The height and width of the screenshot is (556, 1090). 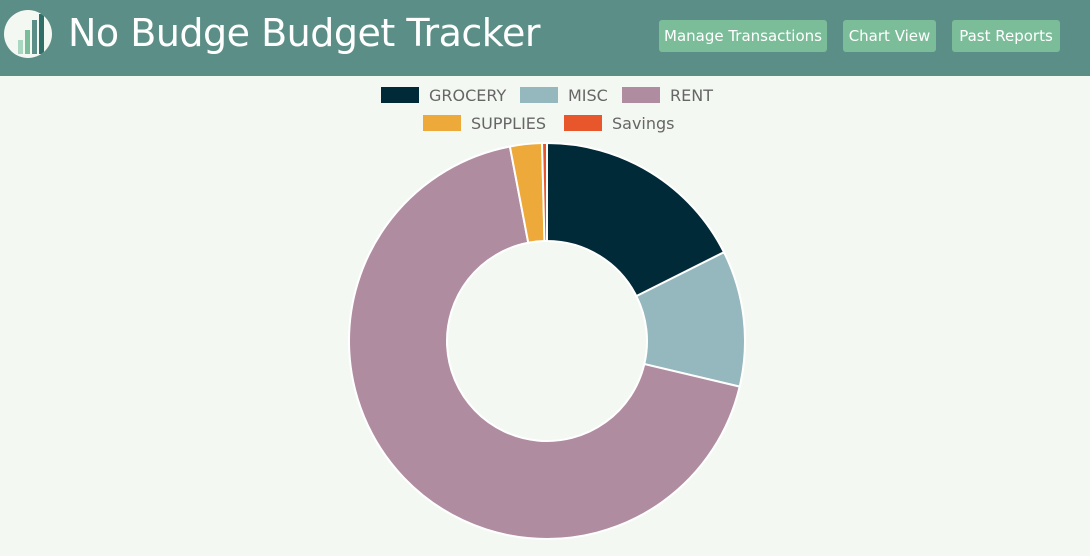 I want to click on legend-label-misc: MISC, so click(x=588, y=95).